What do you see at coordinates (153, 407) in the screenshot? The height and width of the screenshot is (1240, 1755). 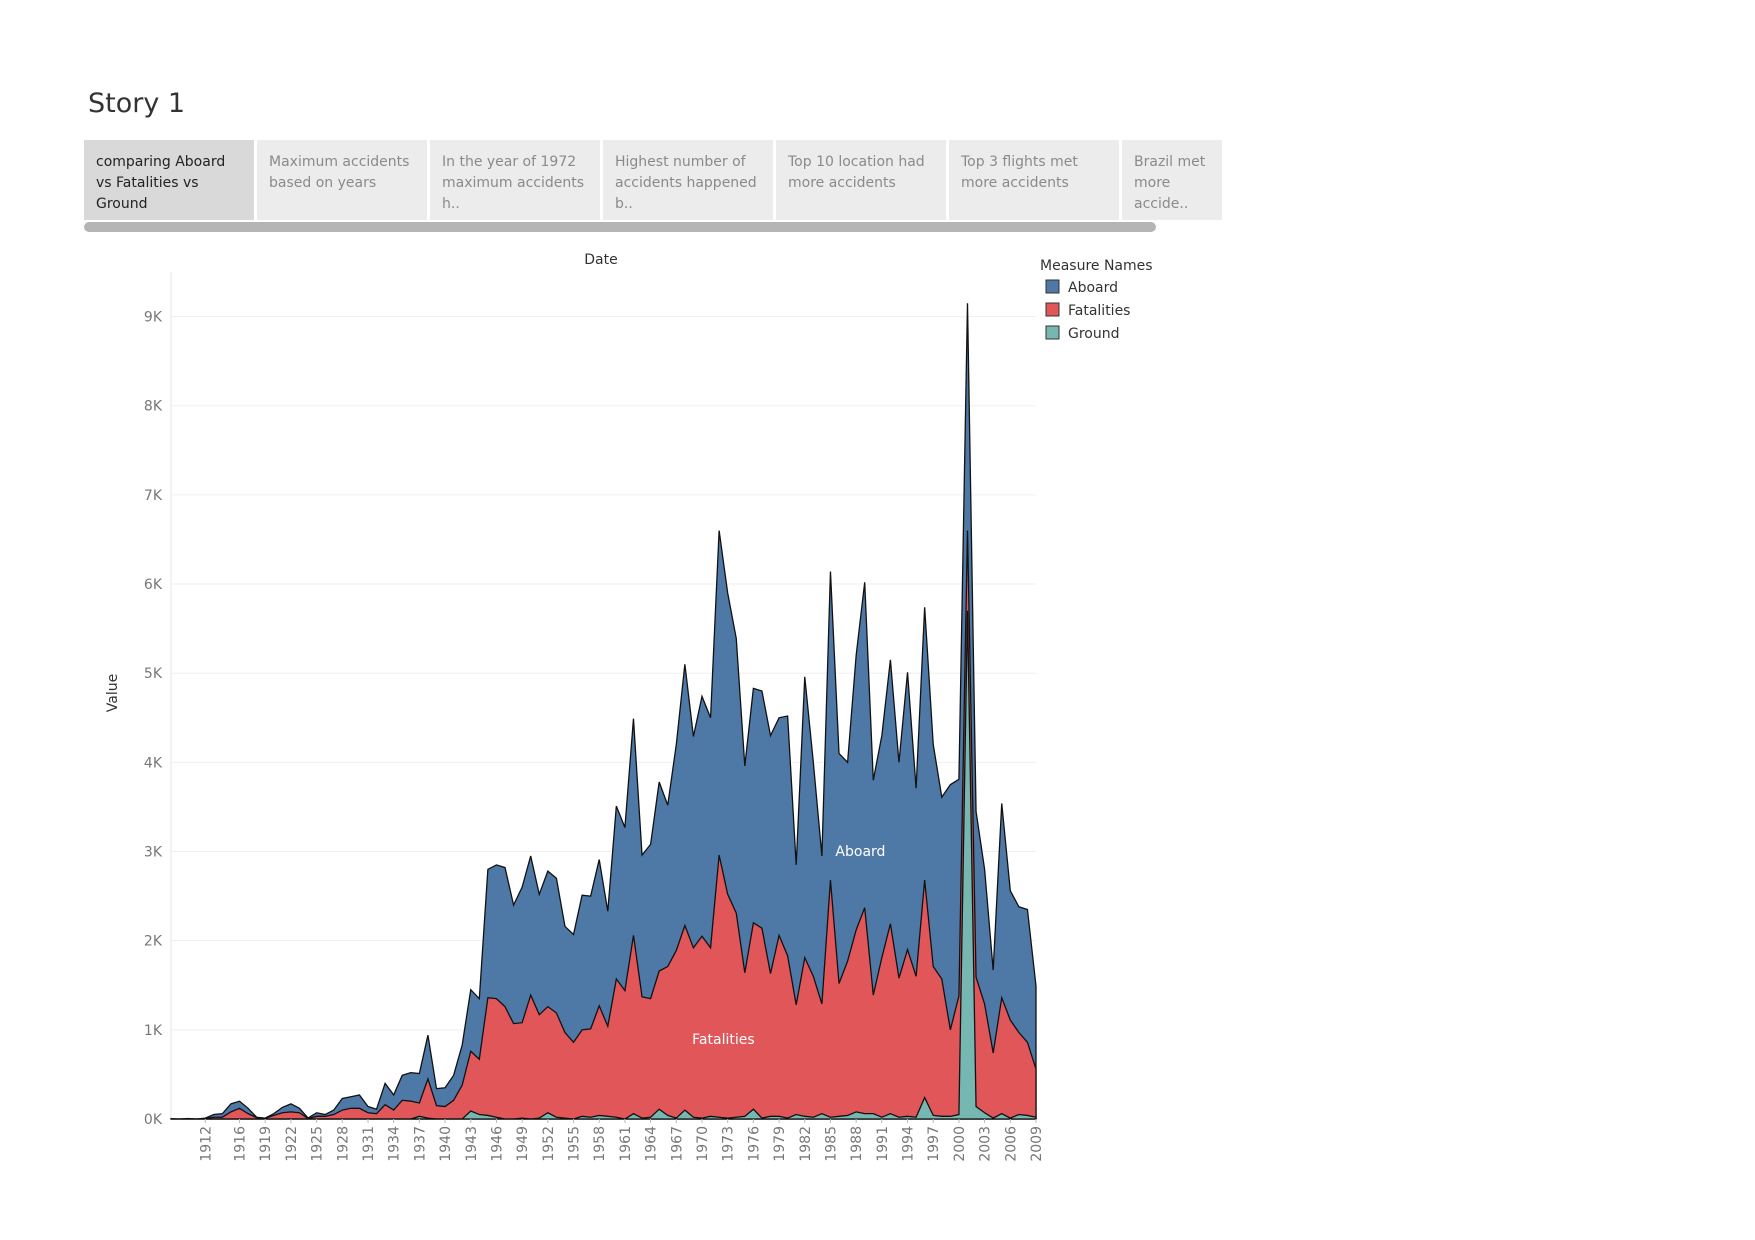 I see `y-tick-label: 8K` at bounding box center [153, 407].